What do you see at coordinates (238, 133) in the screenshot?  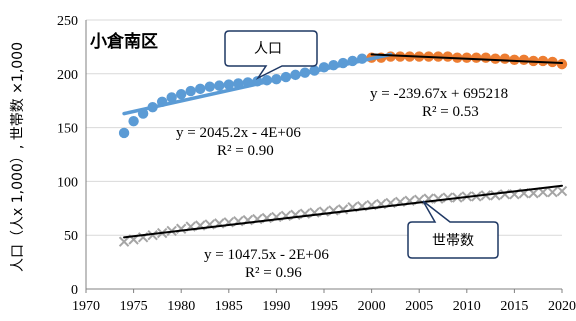 I see `population-trend-equation: y = 2045.2x - 4E+06` at bounding box center [238, 133].